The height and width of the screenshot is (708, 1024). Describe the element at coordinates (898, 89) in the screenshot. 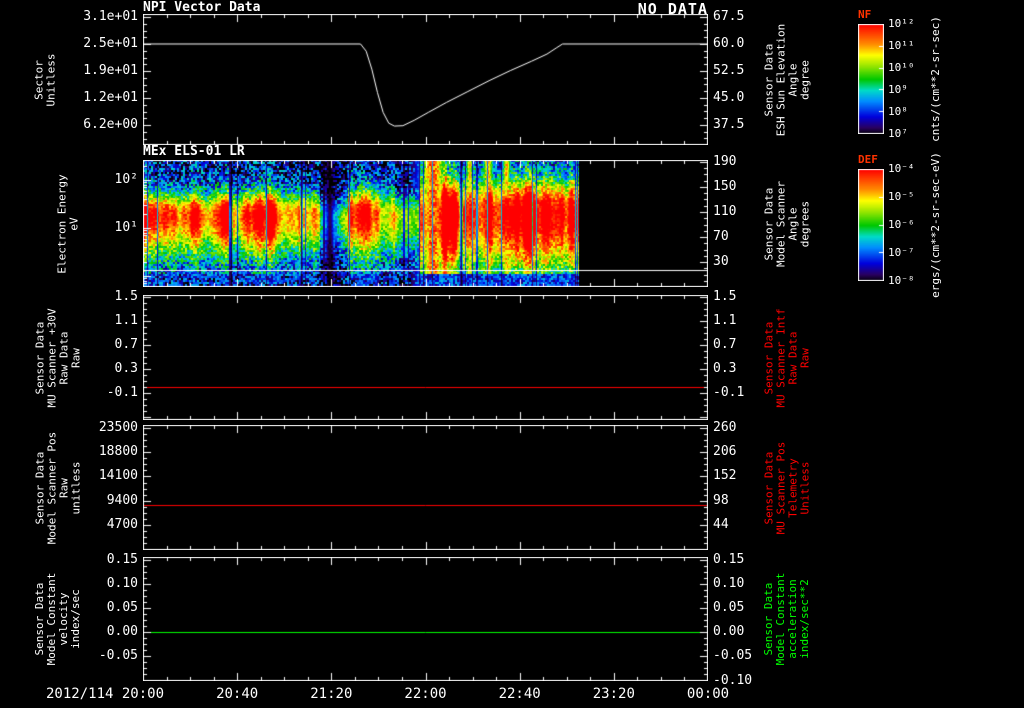

I see `colorbar-nf-tick-label: 10⁹` at that location.